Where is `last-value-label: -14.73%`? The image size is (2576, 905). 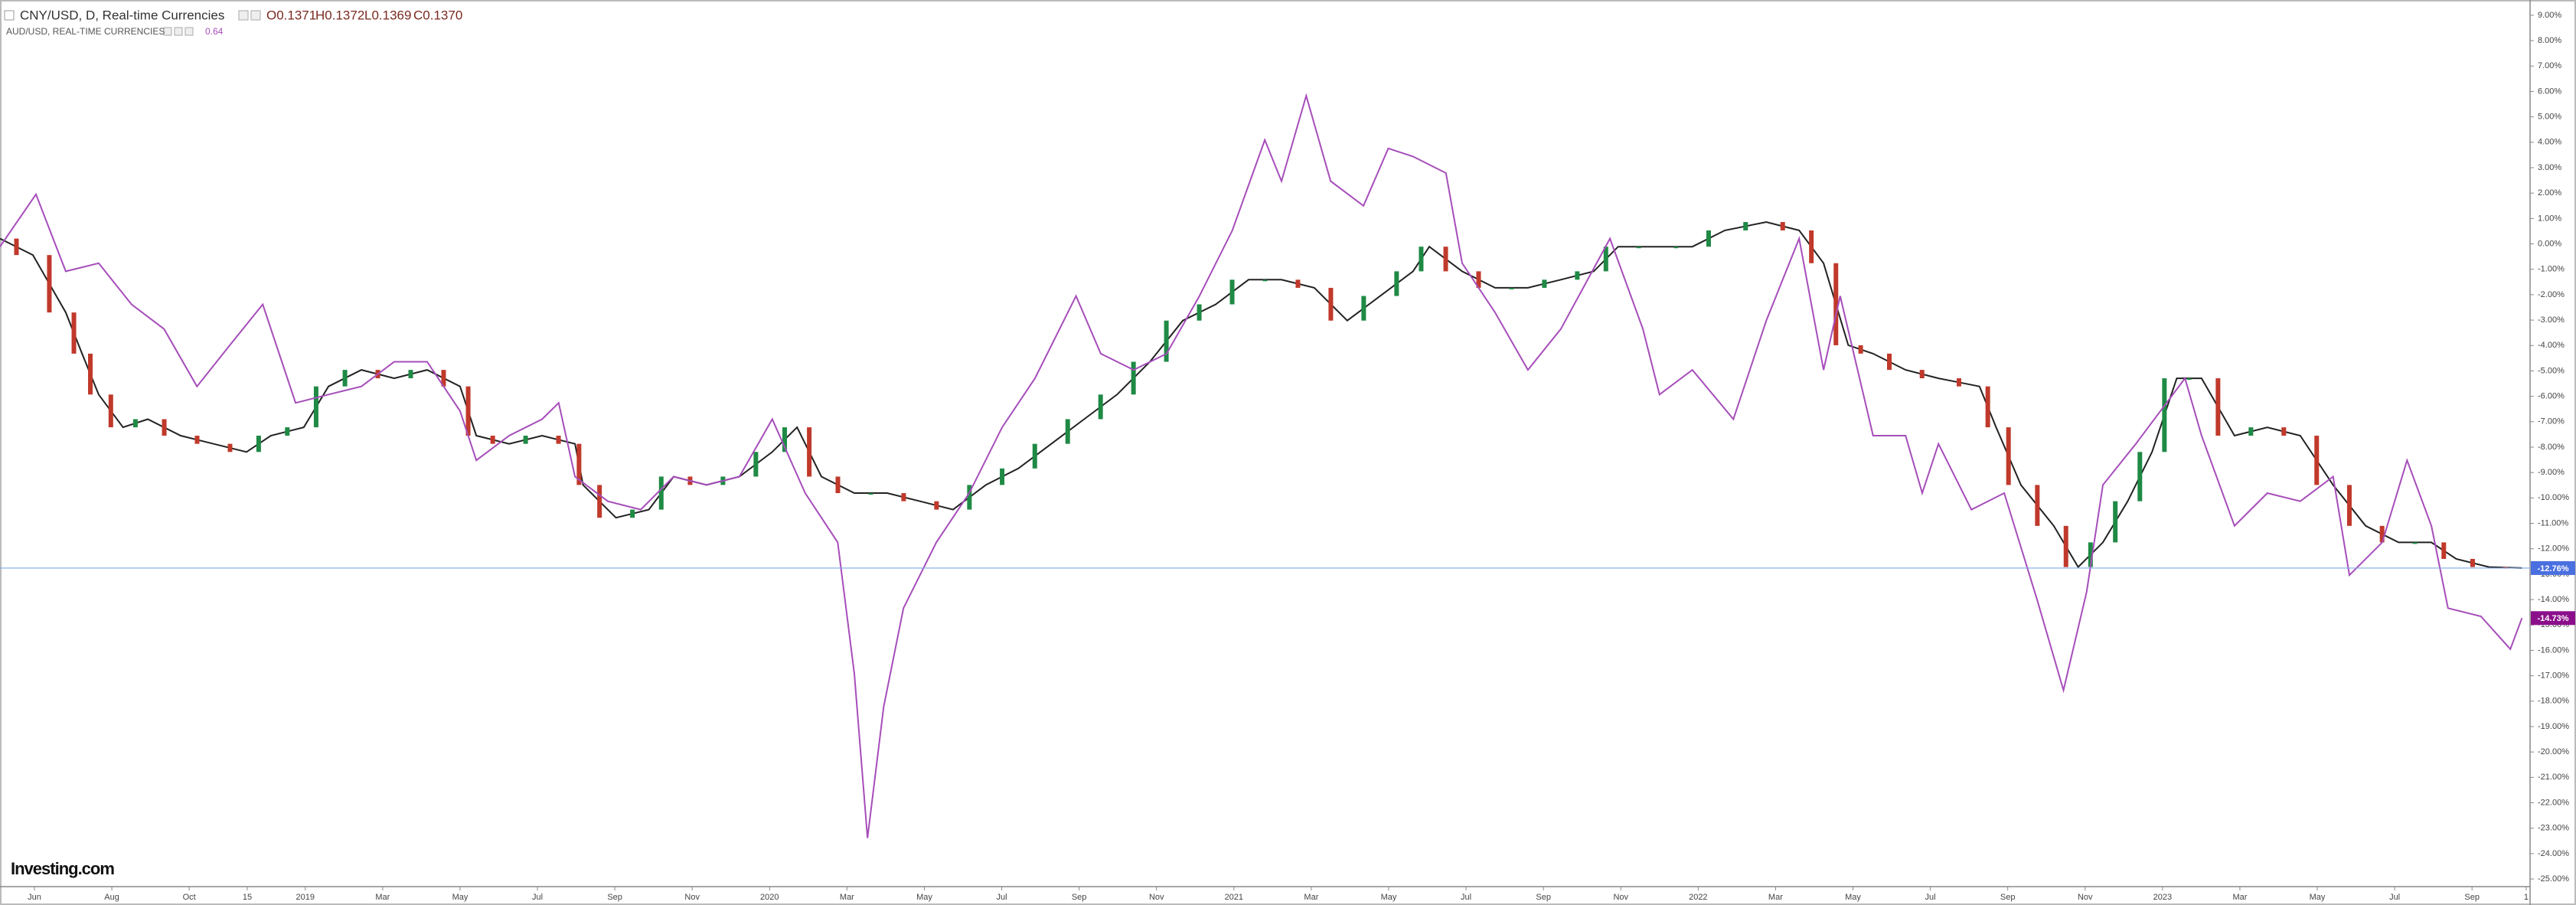
last-value-label: -14.73% is located at coordinates (2553, 618).